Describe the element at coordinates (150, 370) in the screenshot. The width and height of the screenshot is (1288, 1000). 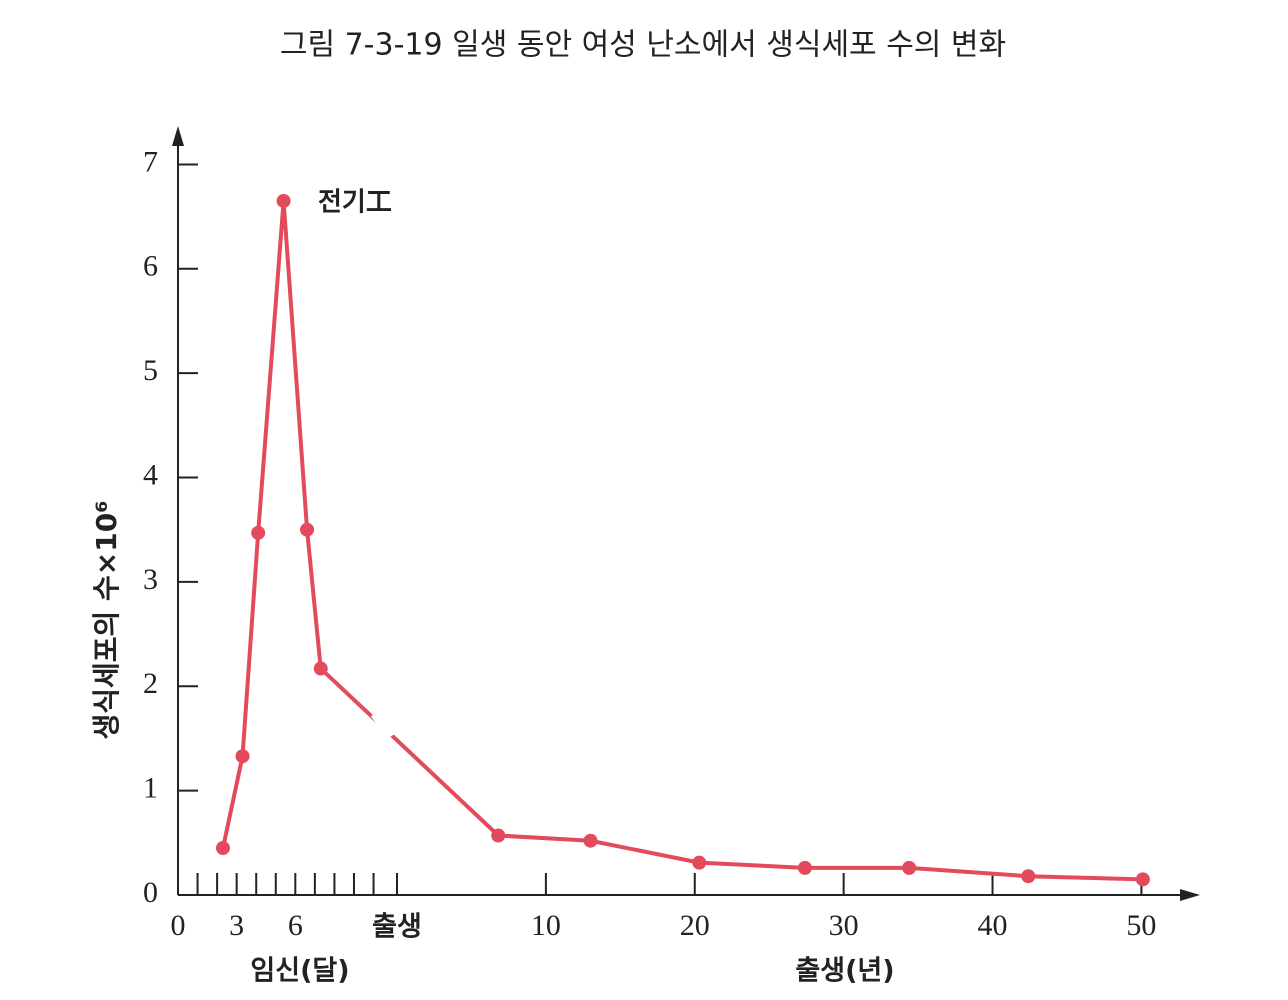
I see `y-tick-label: 5` at that location.